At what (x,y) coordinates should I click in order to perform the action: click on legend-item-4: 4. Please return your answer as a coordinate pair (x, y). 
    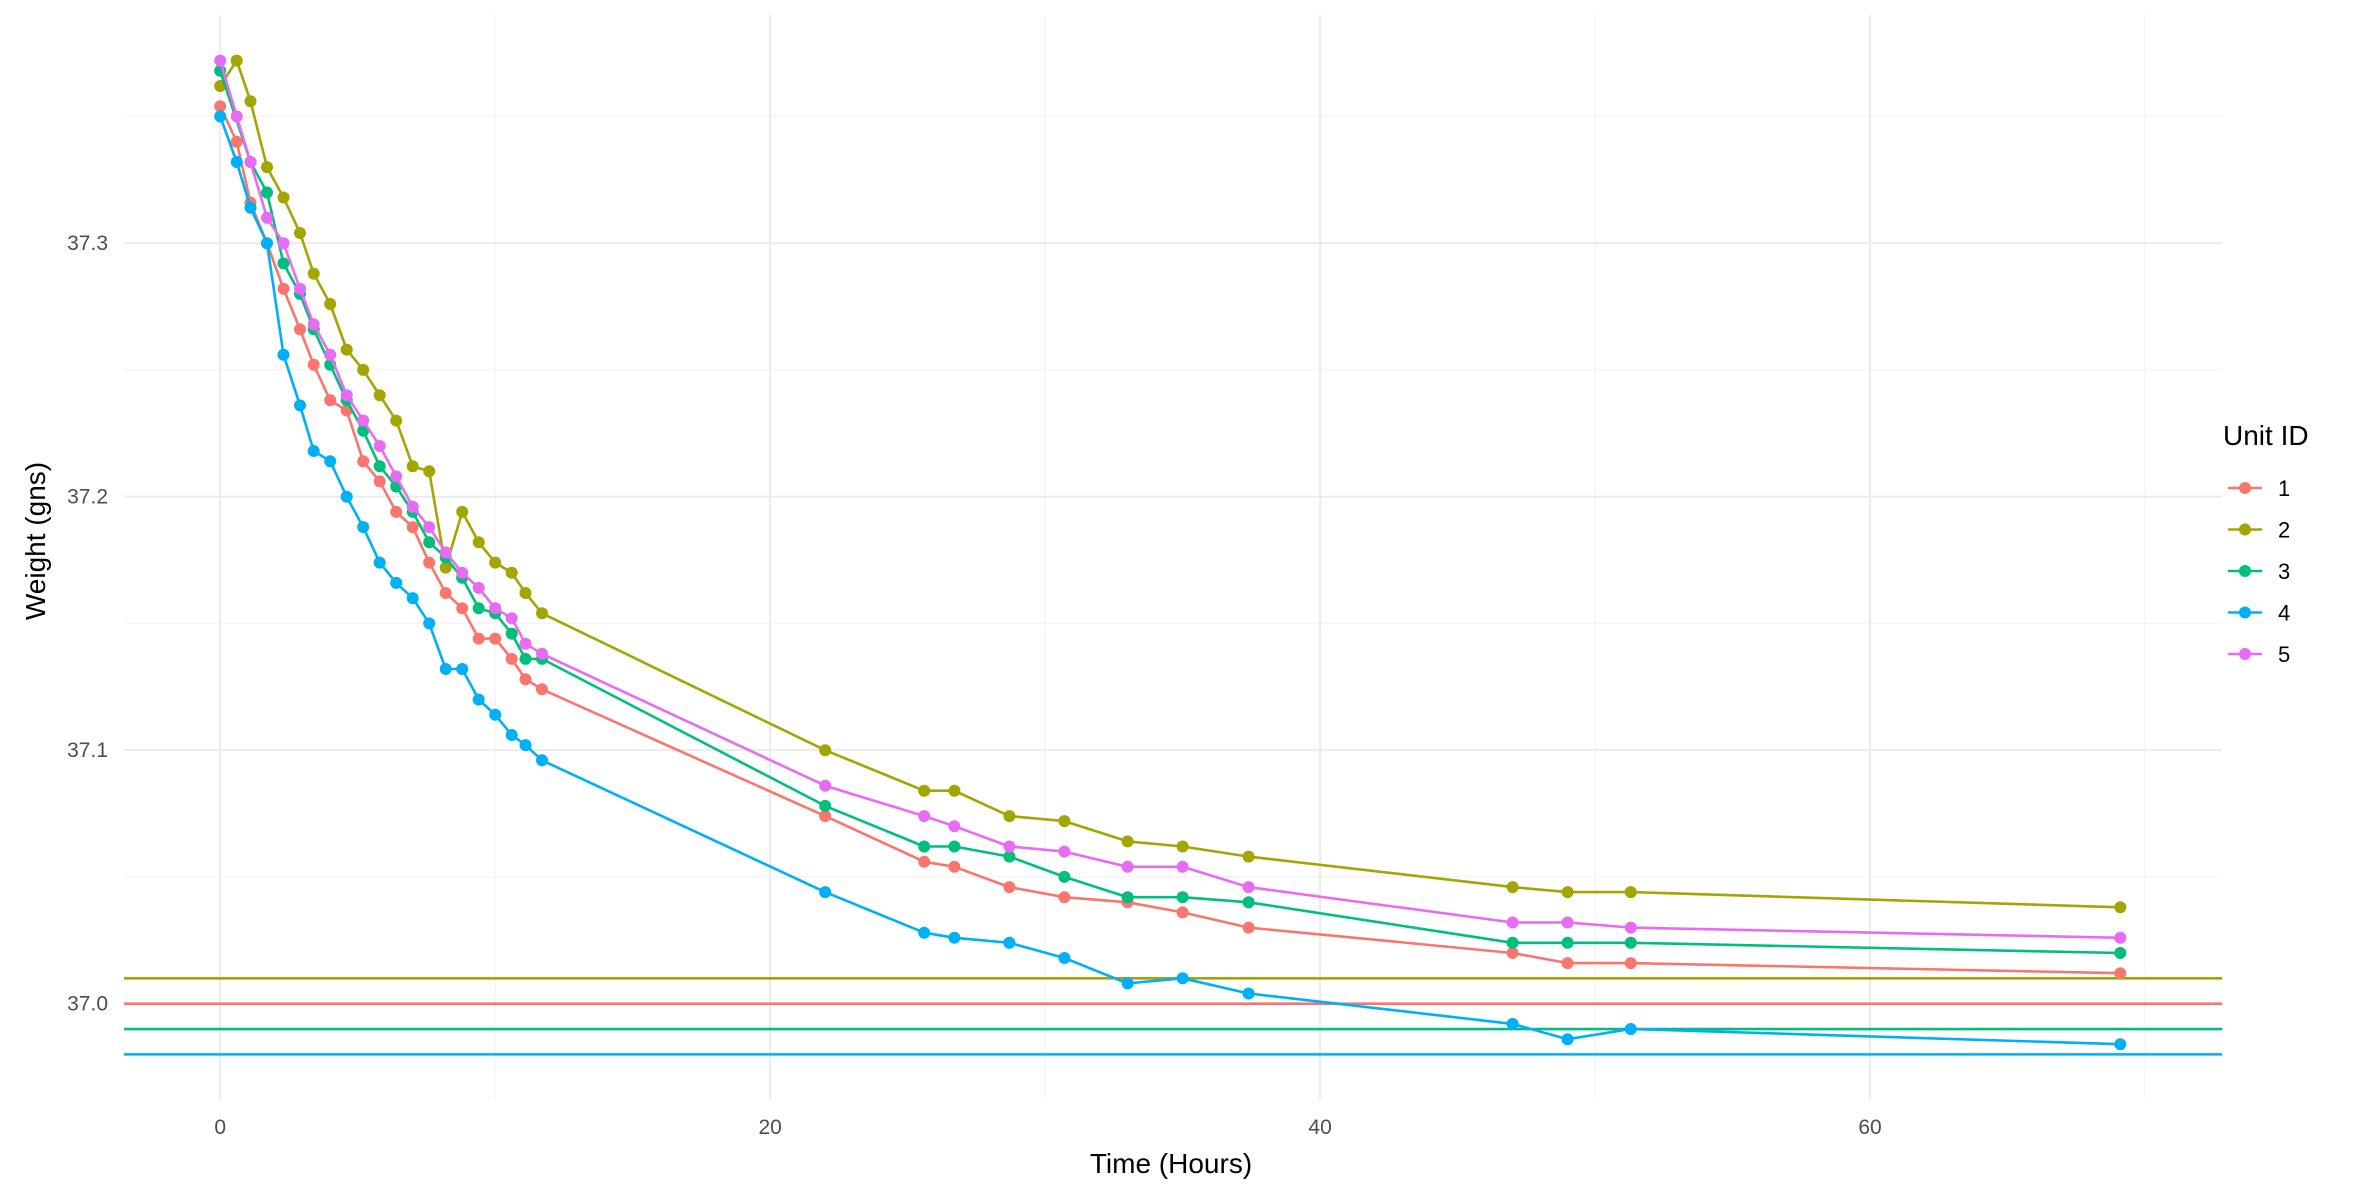
    Looking at the image, I should click on (2259, 613).